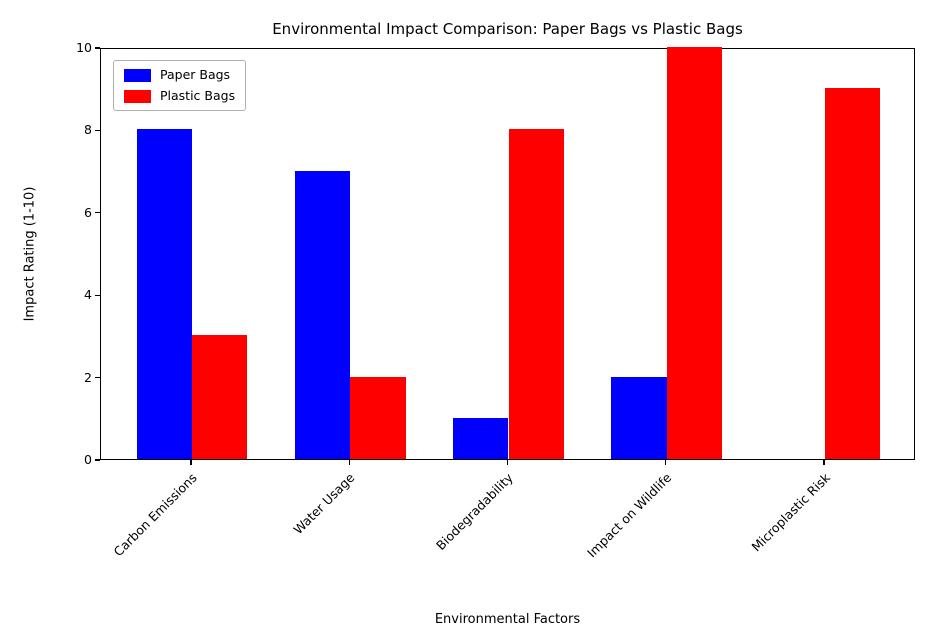  Describe the element at coordinates (481, 438) in the screenshot. I see `bar-paper-bags-biodegradability` at that location.